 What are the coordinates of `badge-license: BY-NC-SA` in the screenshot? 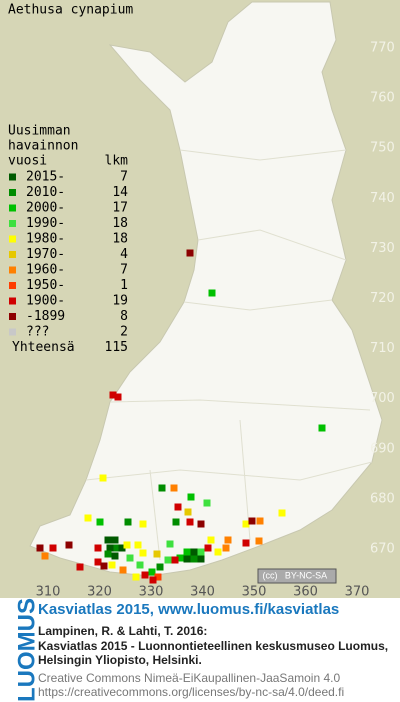 It's located at (306, 575).